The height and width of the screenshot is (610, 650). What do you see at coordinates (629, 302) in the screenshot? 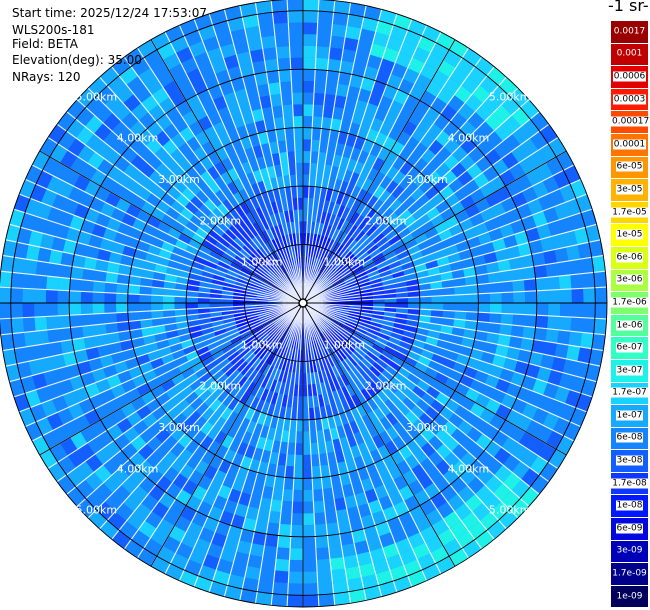
I see `colorbar-tick-label: 1.7e-06` at bounding box center [629, 302].